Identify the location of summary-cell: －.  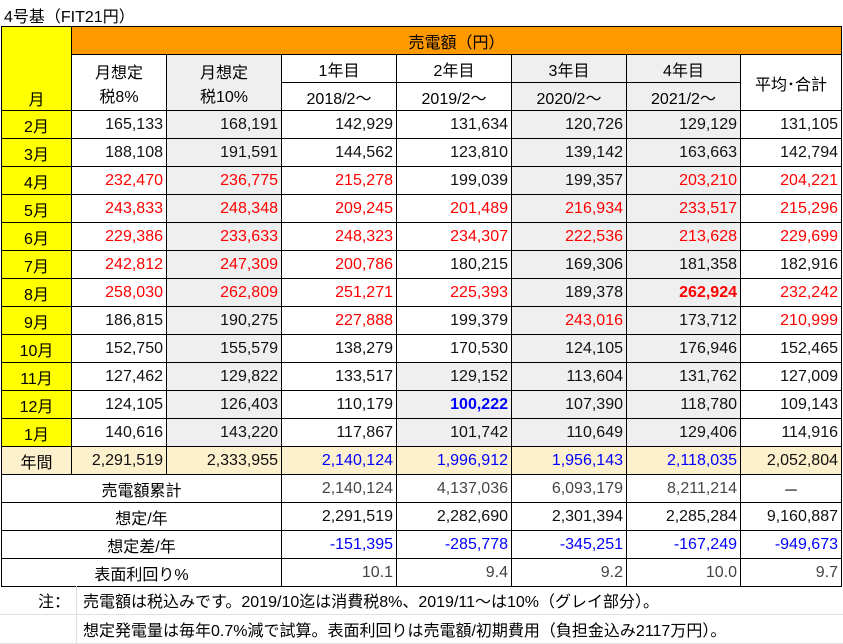
(791, 488).